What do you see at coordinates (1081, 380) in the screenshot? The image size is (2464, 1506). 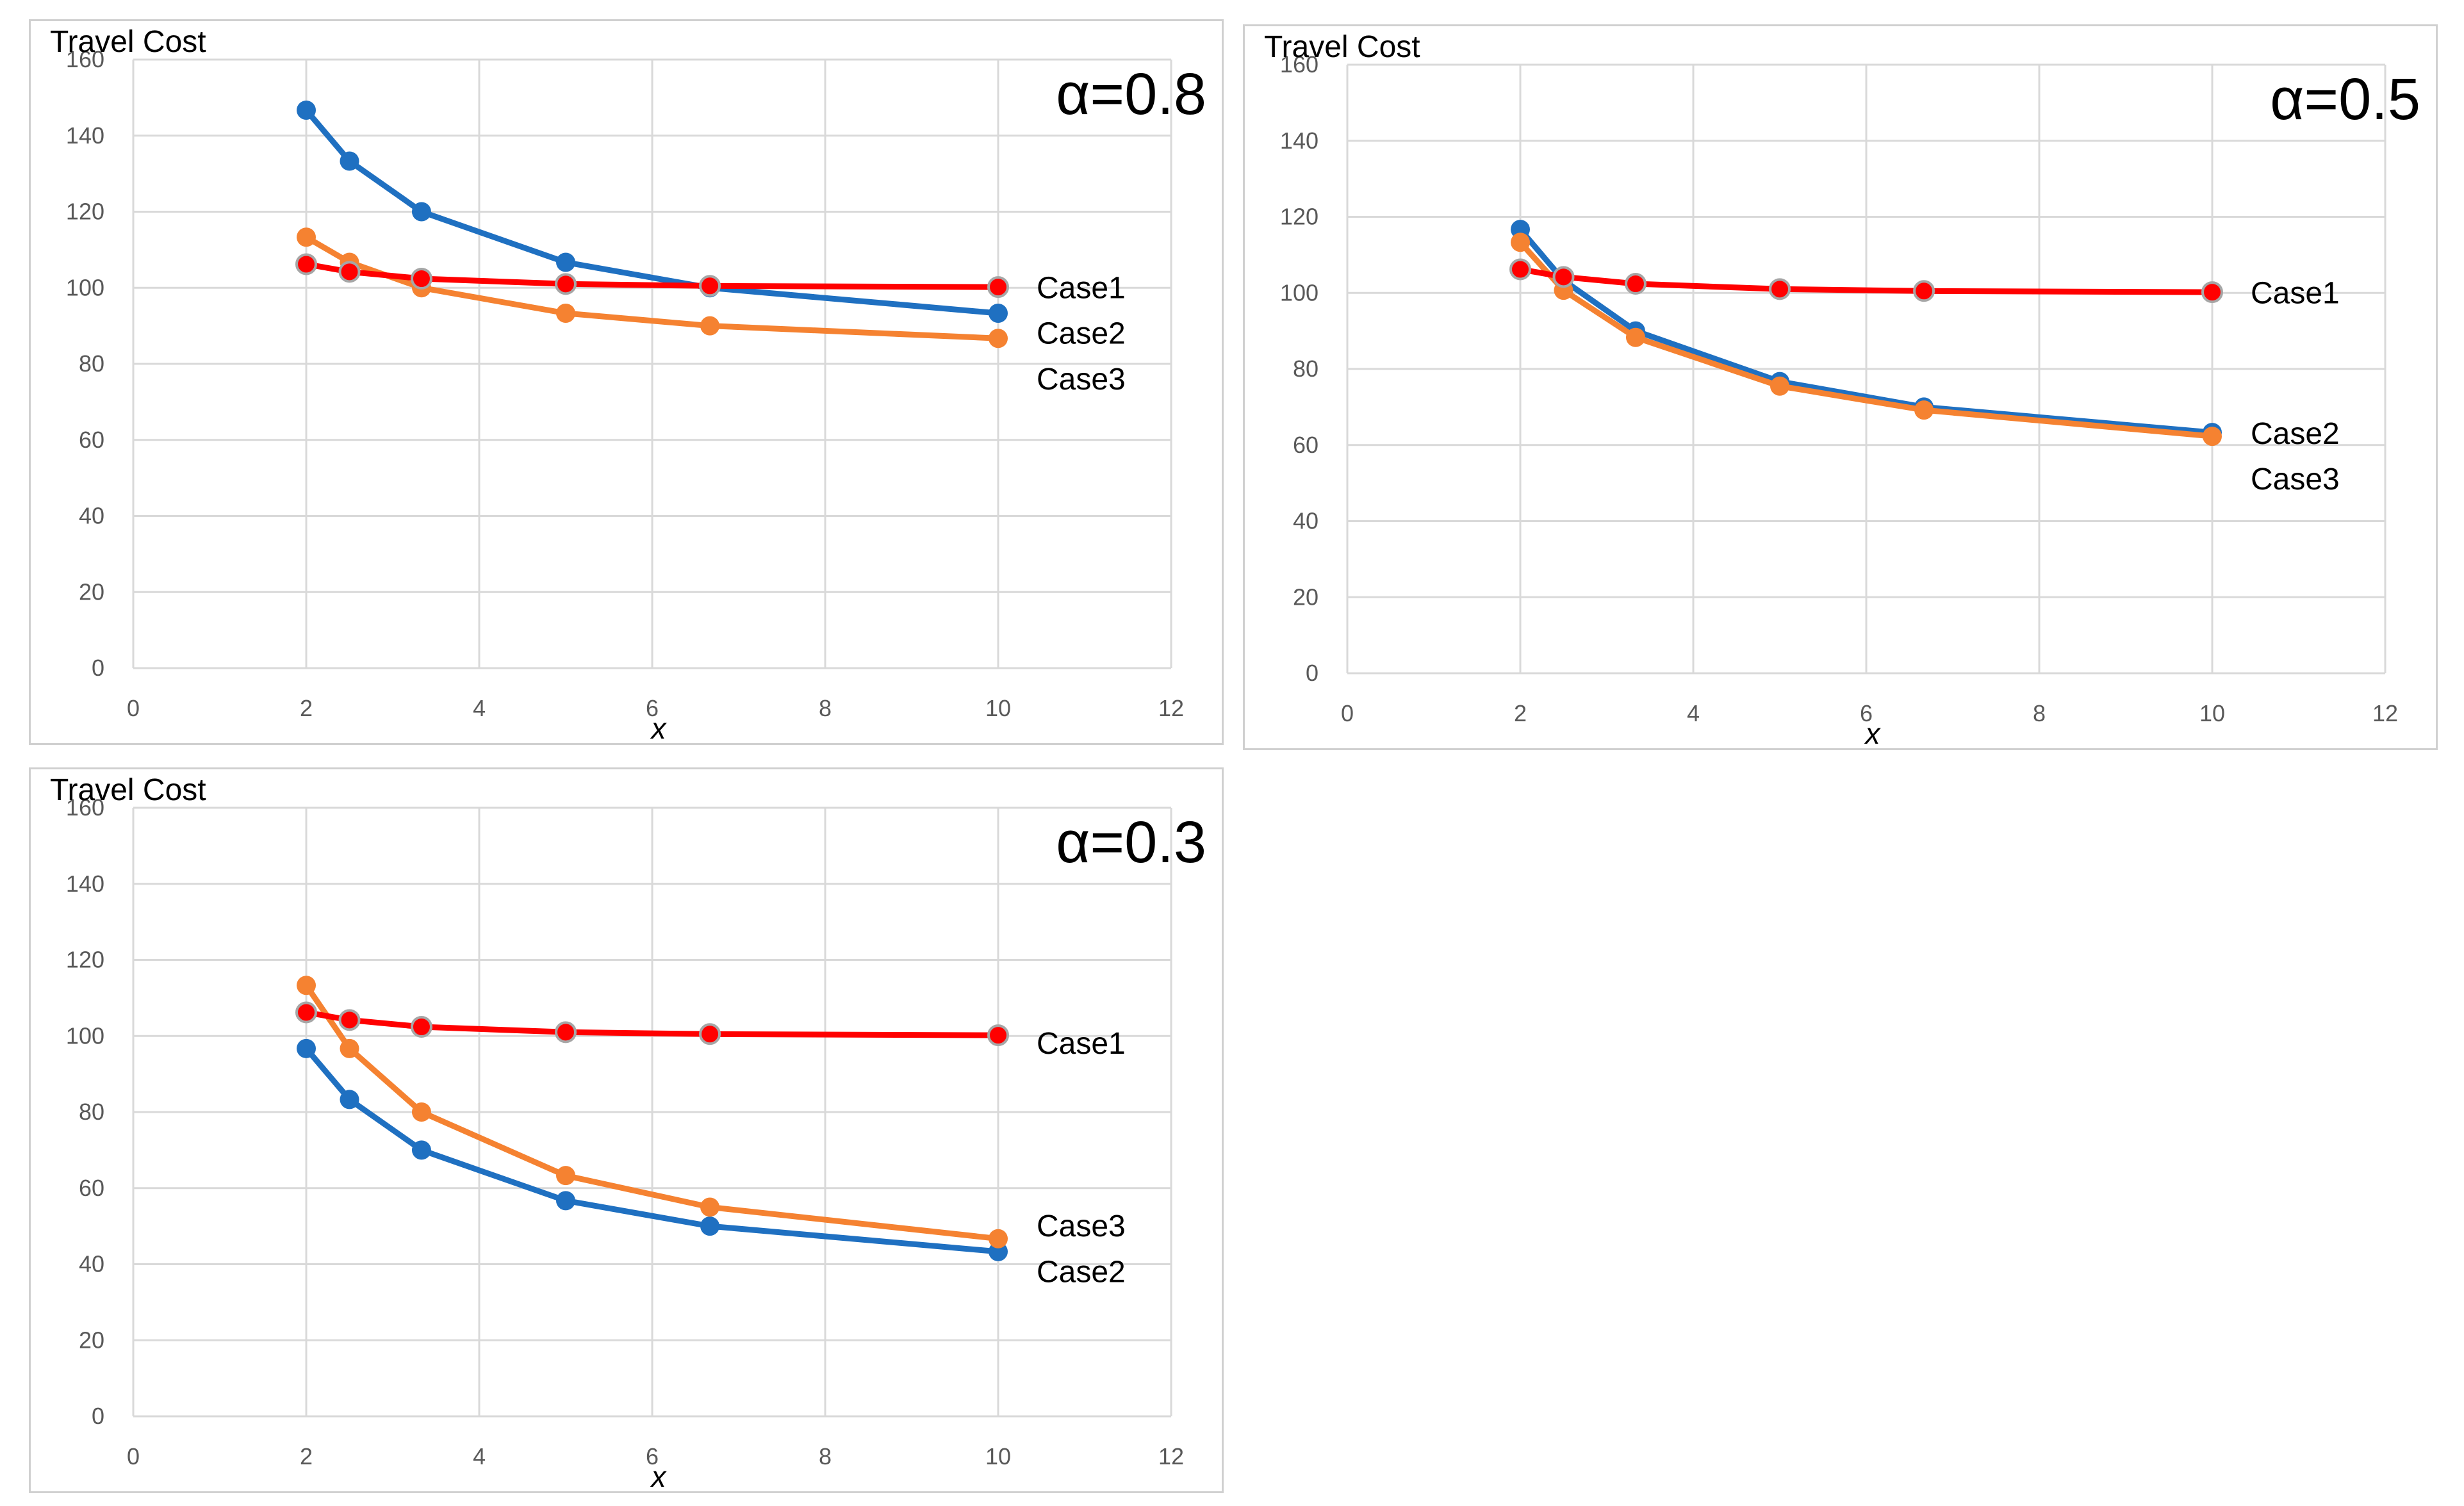 I see `series-label-case3: Case3` at bounding box center [1081, 380].